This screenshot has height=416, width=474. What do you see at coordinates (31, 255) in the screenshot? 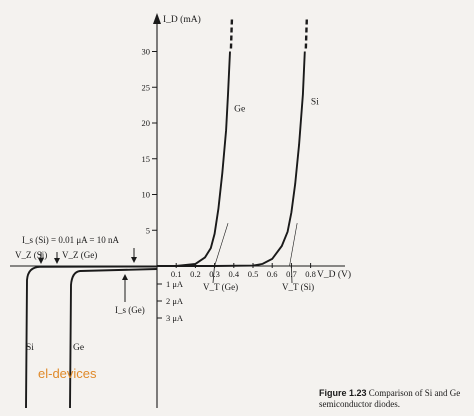
I see `vz-si-label: V_Z (Si)` at bounding box center [31, 255].